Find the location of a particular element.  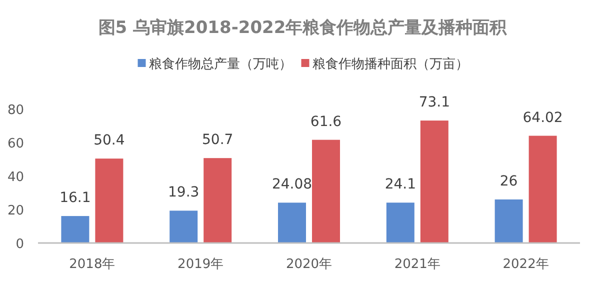

chart-title: 图5 乌审旗2018-2022年粮食作物总产量及播种面积 is located at coordinates (303, 28).